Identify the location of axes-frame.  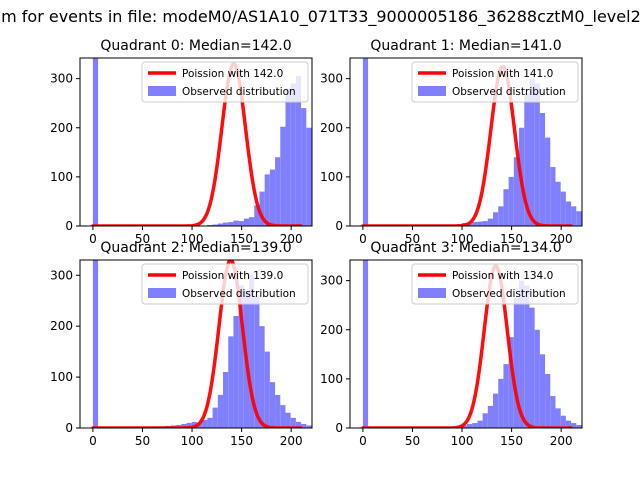
(466, 344).